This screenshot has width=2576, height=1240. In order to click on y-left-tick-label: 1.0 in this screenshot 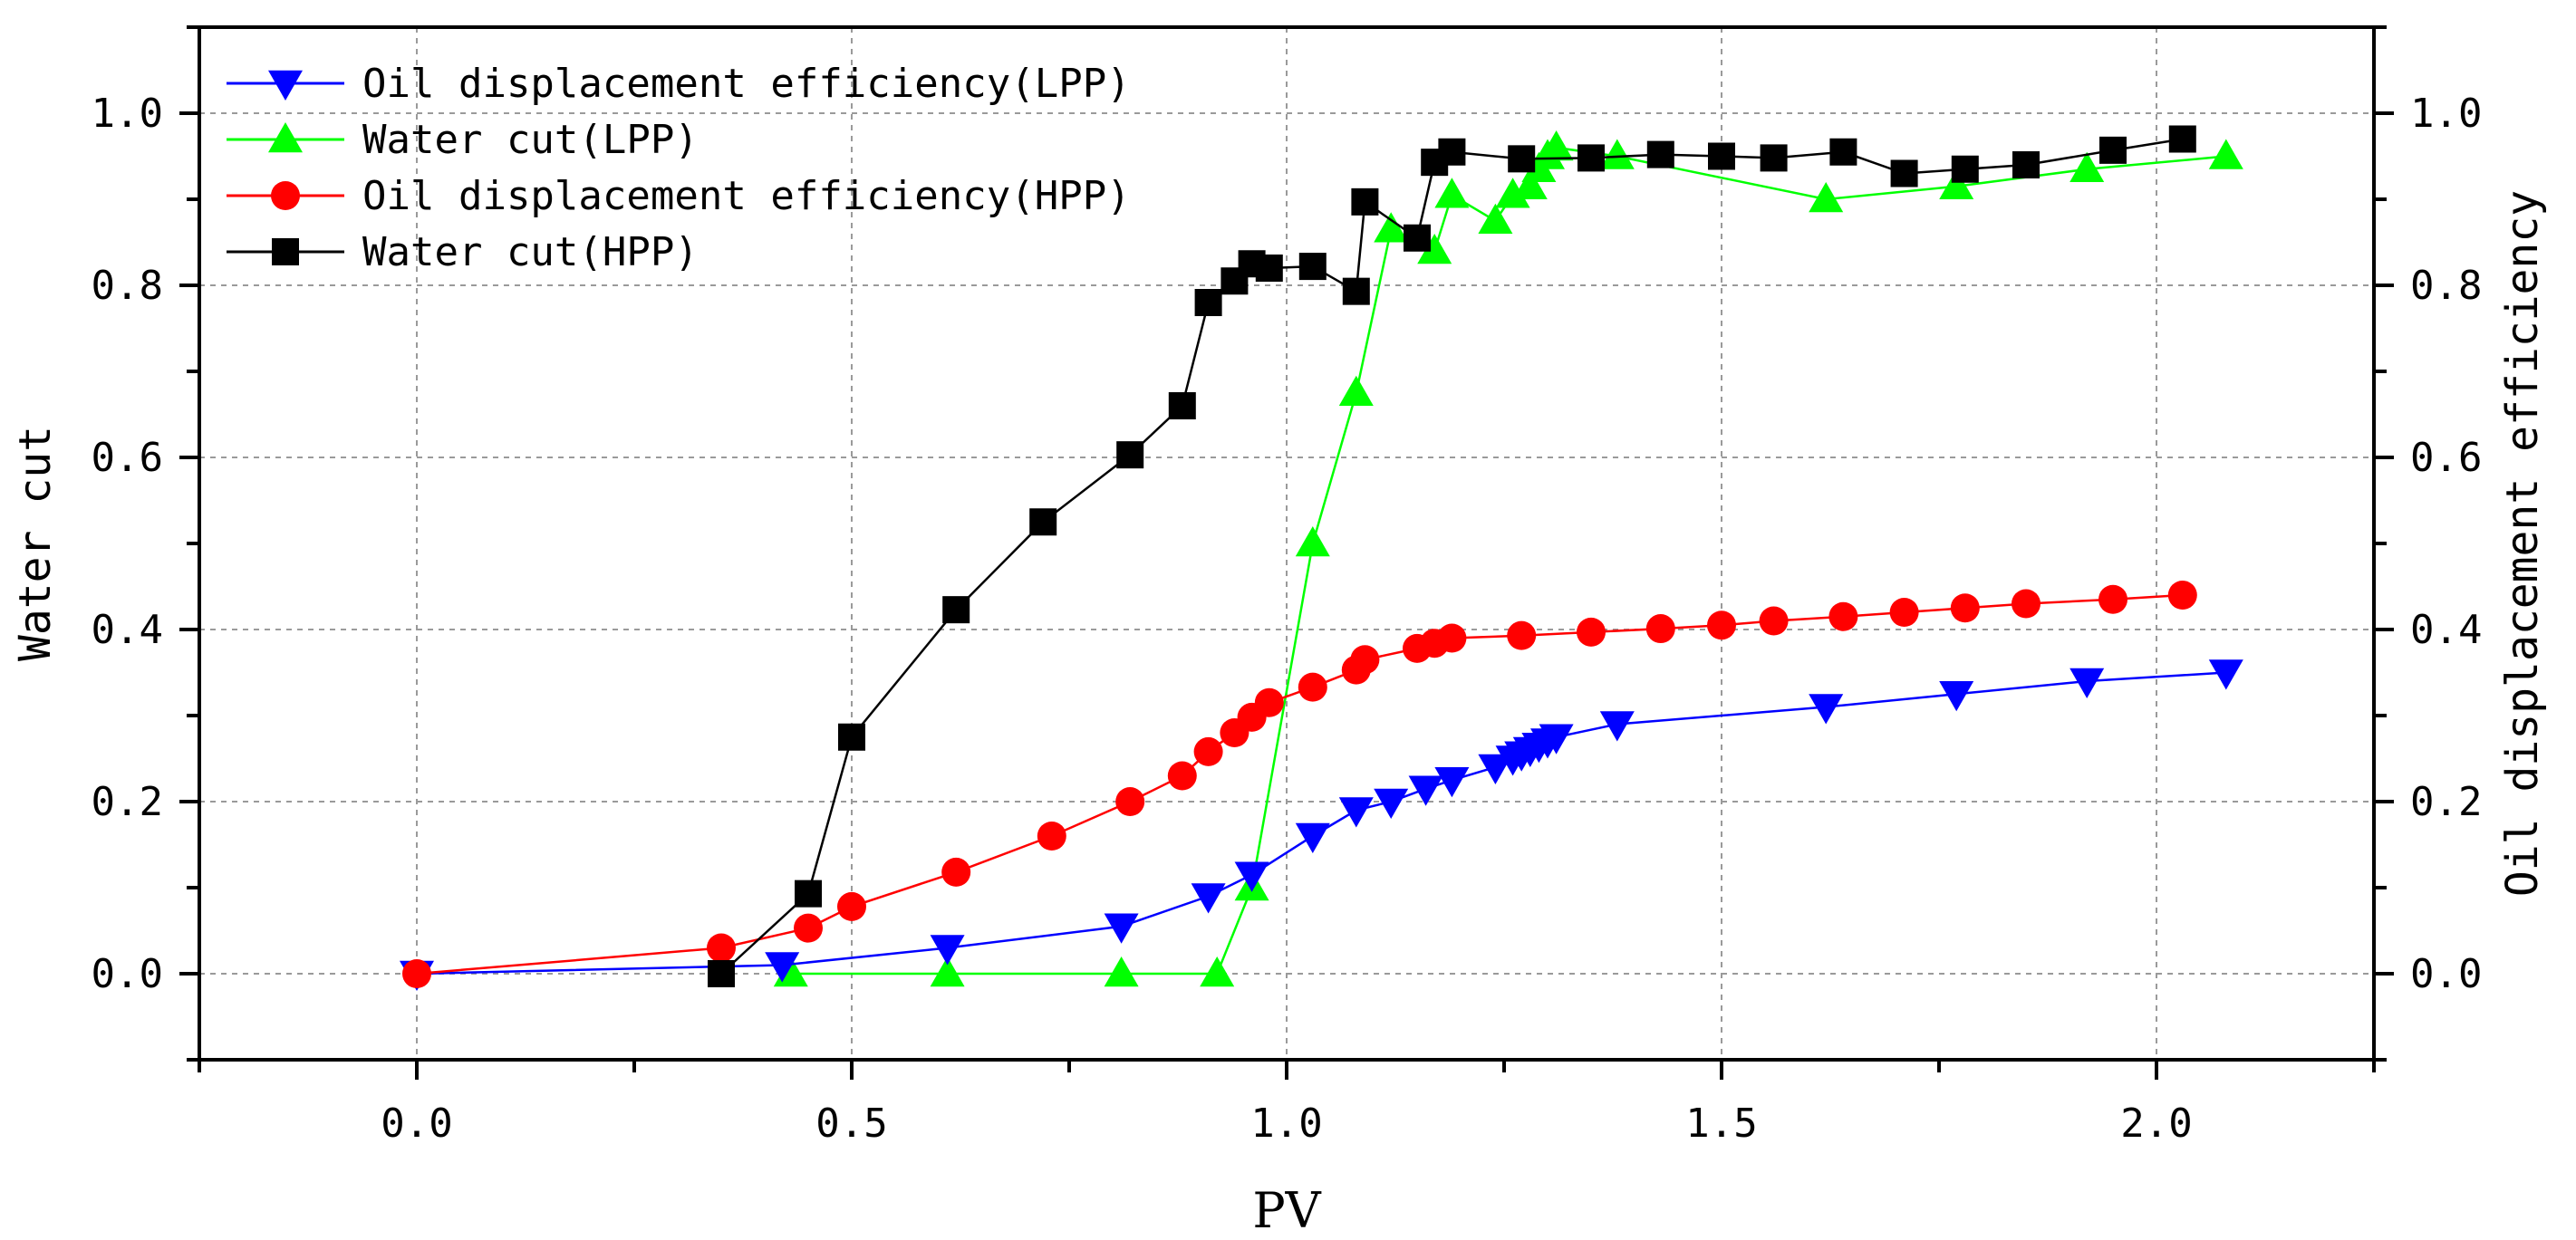, I will do `click(127, 114)`.